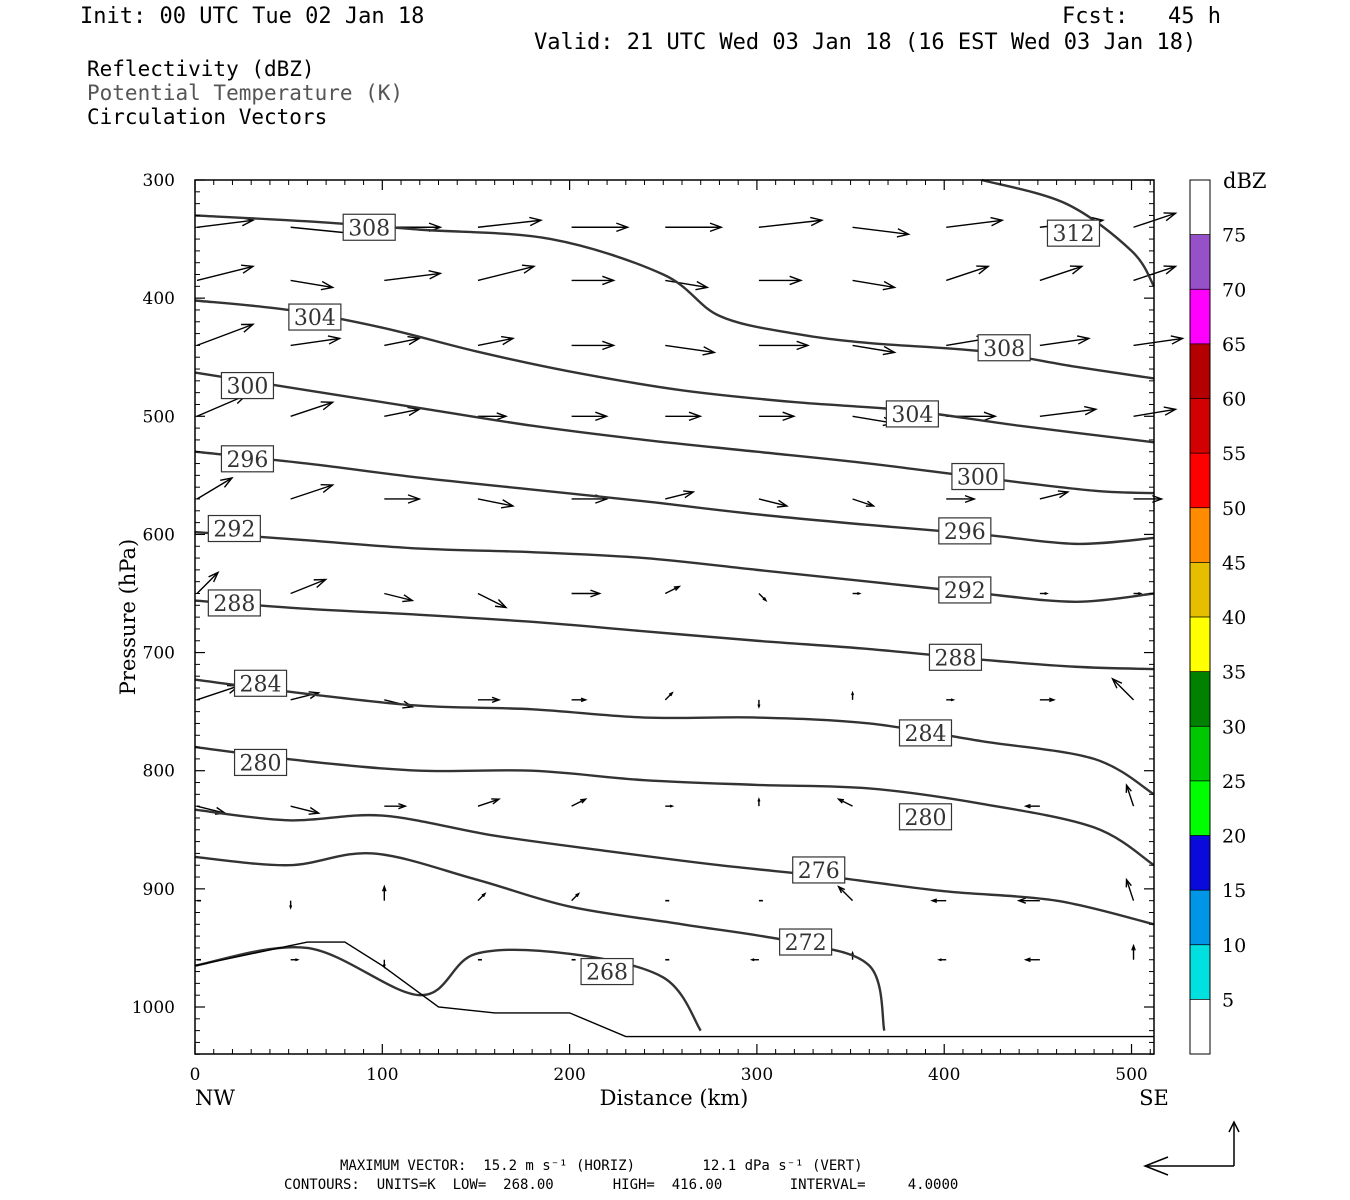  I want to click on y-axis-label: Pressure (hPa), so click(128, 617).